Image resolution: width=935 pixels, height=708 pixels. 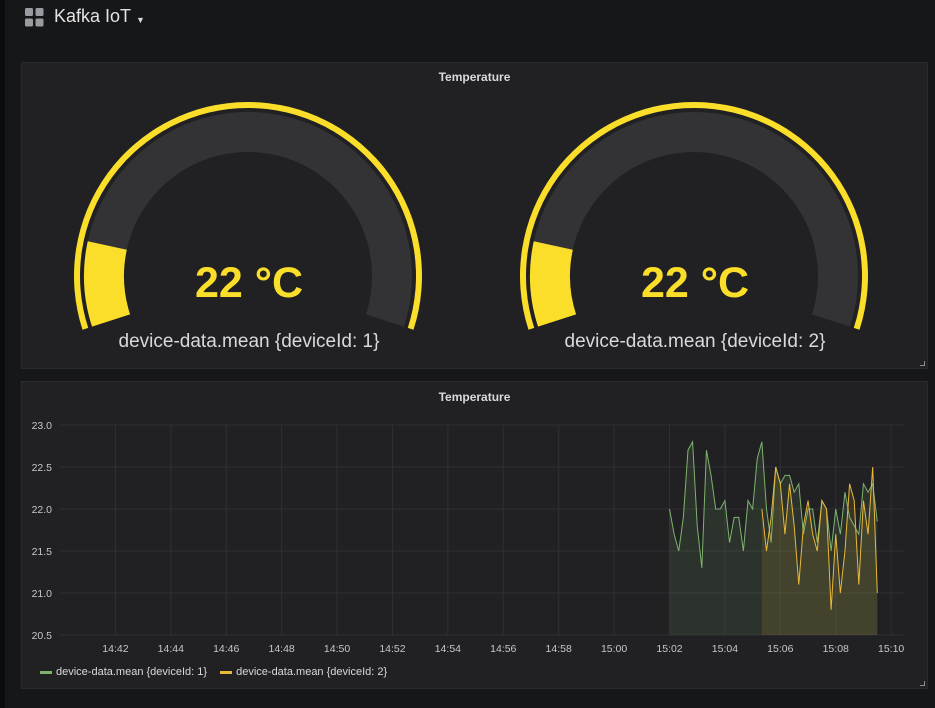 What do you see at coordinates (780, 649) in the screenshot?
I see `x-tick-label: 15:06` at bounding box center [780, 649].